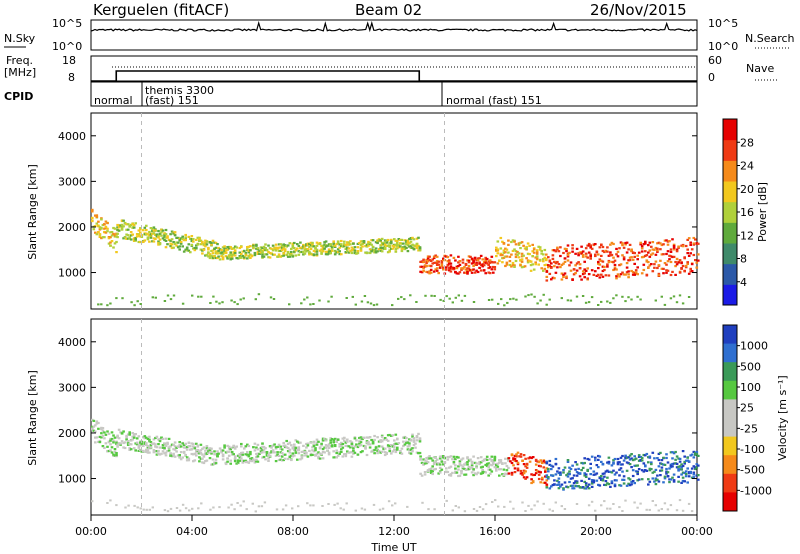 This screenshot has width=800, height=554. Describe the element at coordinates (72, 227) in the screenshot. I see `ytick-label: 2000` at that location.